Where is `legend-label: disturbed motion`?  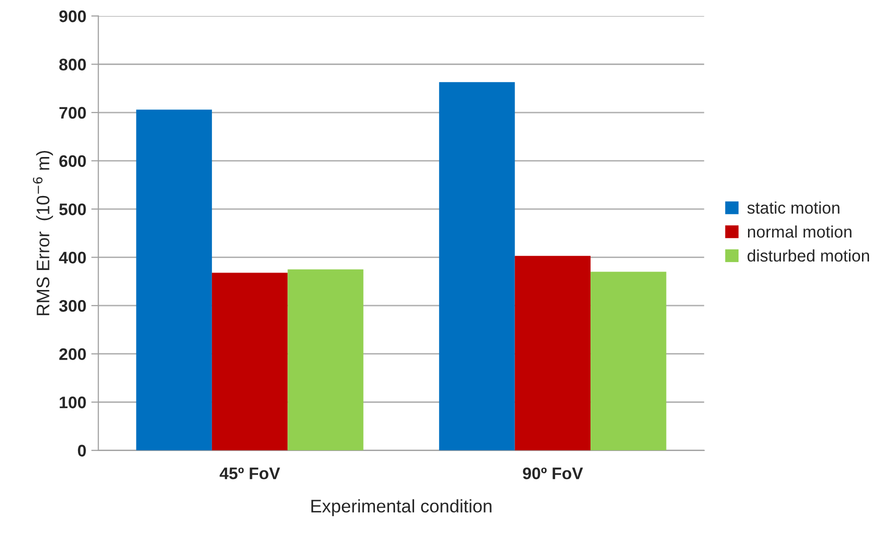
legend-label: disturbed motion is located at coordinates (809, 255).